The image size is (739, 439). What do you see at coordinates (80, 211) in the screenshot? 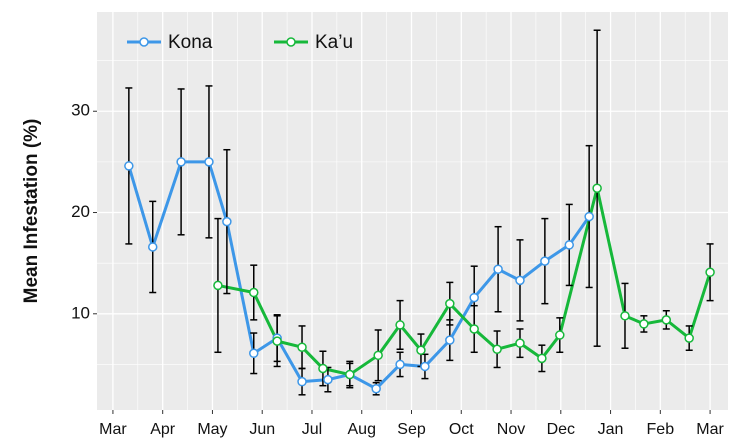
I see `y-tick-label: 20` at bounding box center [80, 211].